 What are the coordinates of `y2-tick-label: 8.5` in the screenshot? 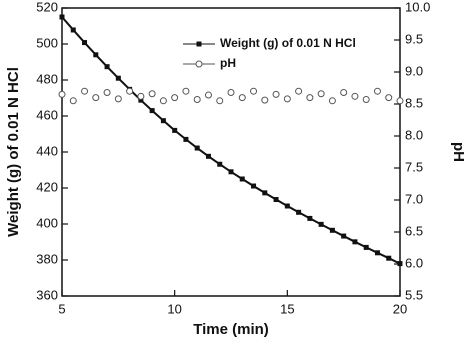 It's located at (414, 102).